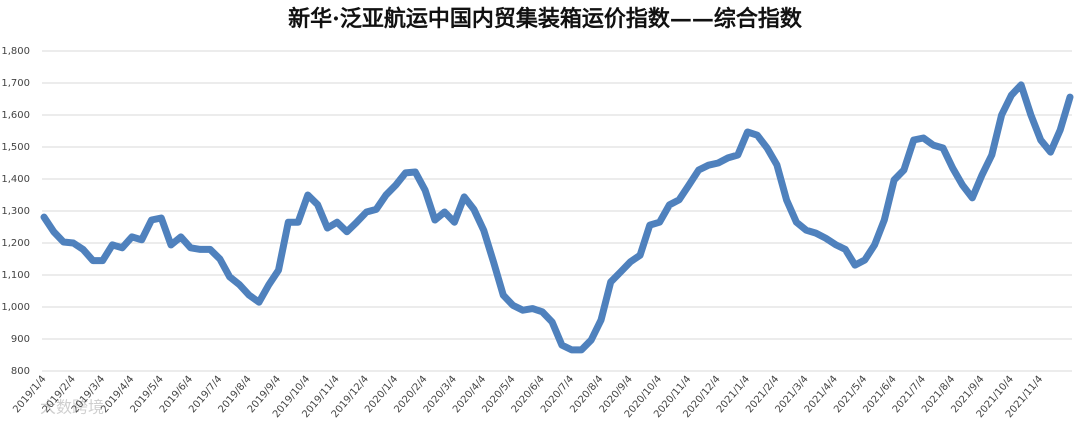  I want to click on y-tick-label: 1,100, so click(15, 275).